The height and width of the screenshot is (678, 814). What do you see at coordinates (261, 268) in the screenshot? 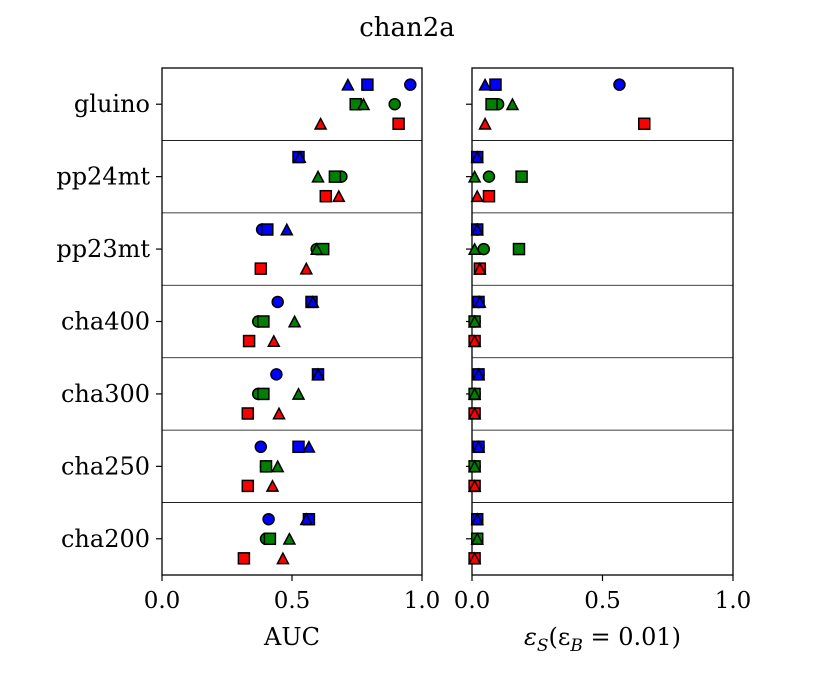
I see `marker-pp23mt-red-square` at bounding box center [261, 268].